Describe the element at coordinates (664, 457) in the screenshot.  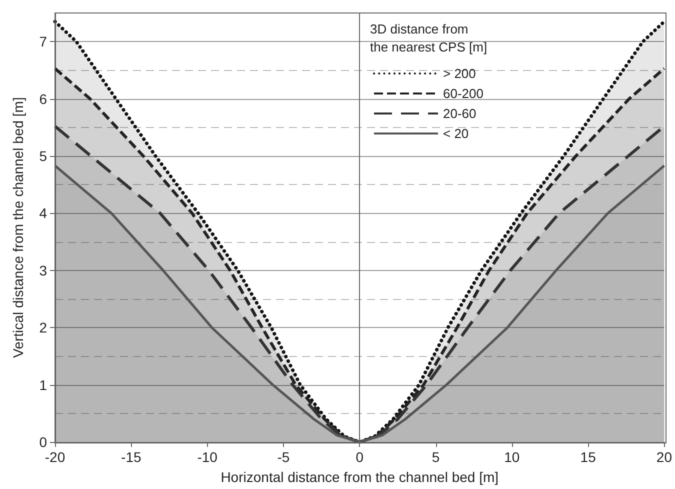
I see `x-tick-label: 20` at that location.